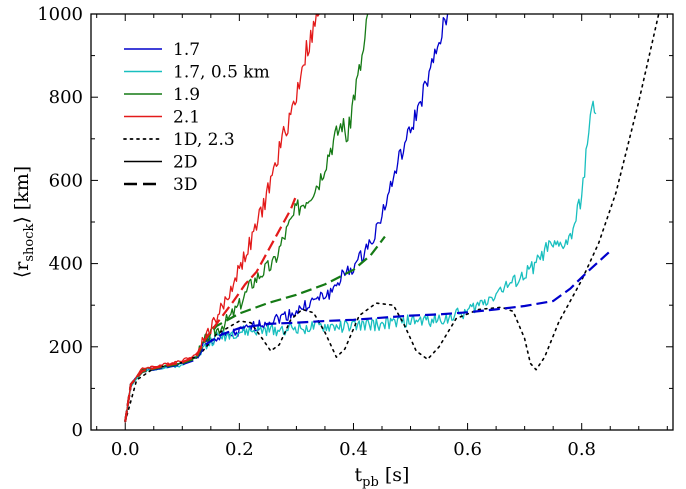 The height and width of the screenshot is (489, 686). Describe the element at coordinates (467, 449) in the screenshot. I see `x-tick-label: 0.6` at that location.